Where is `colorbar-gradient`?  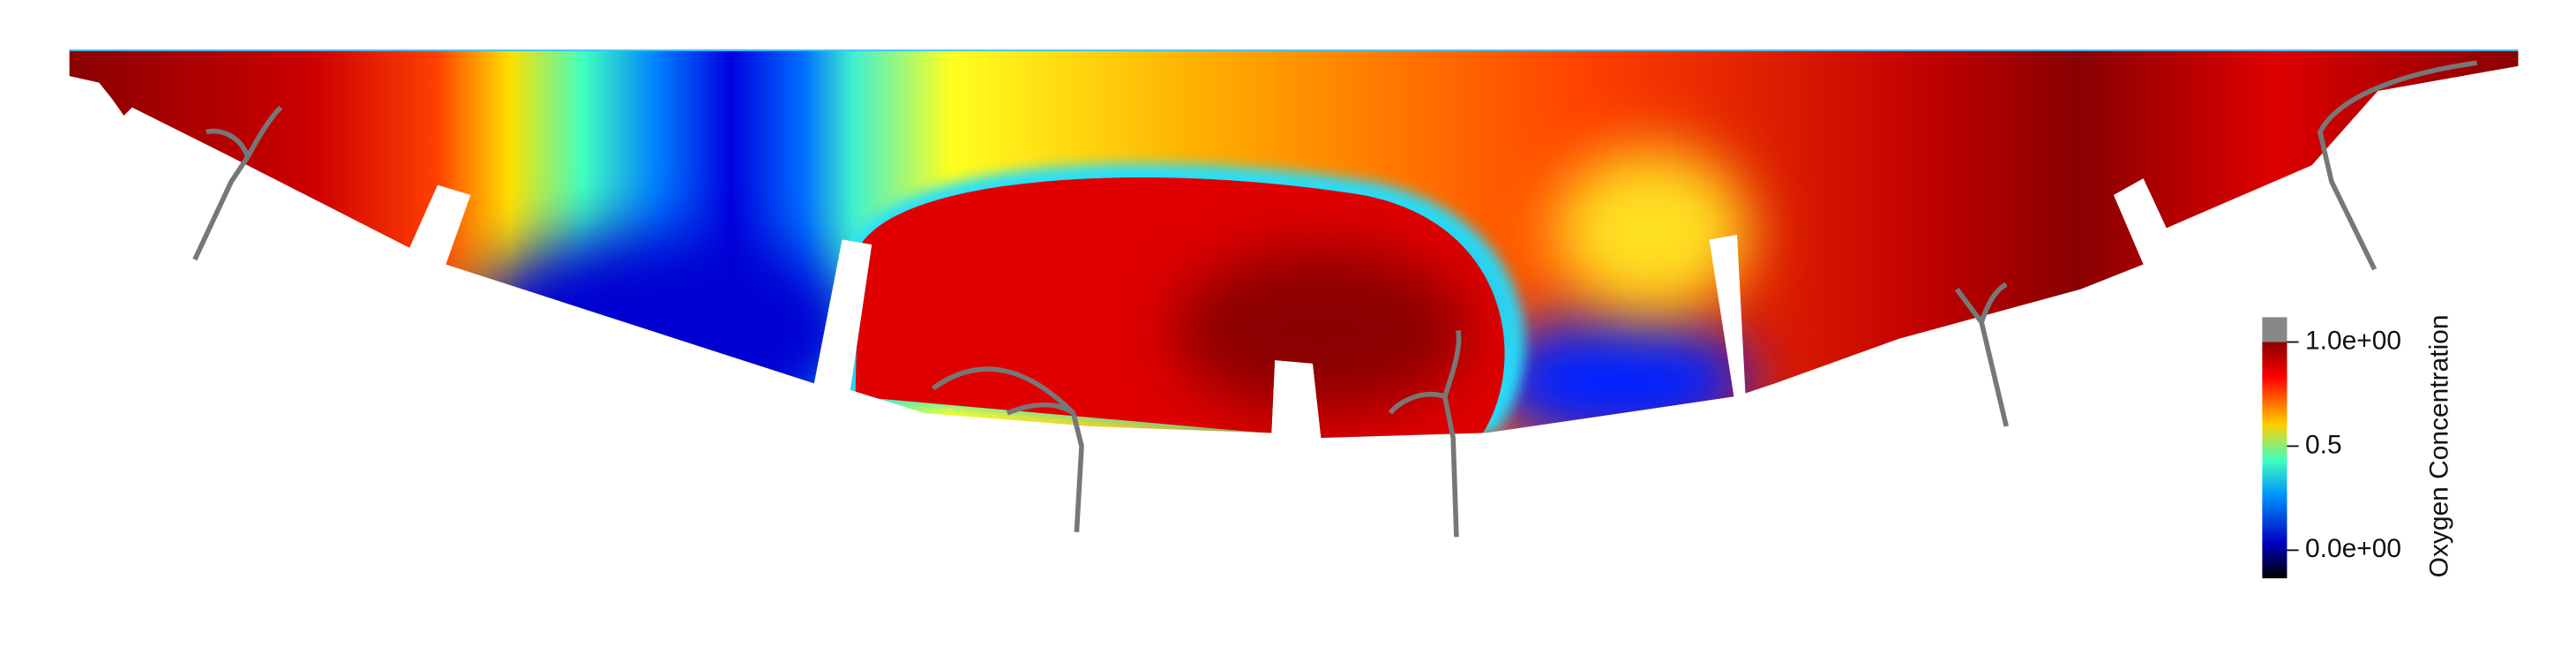 colorbar-gradient is located at coordinates (2275, 461).